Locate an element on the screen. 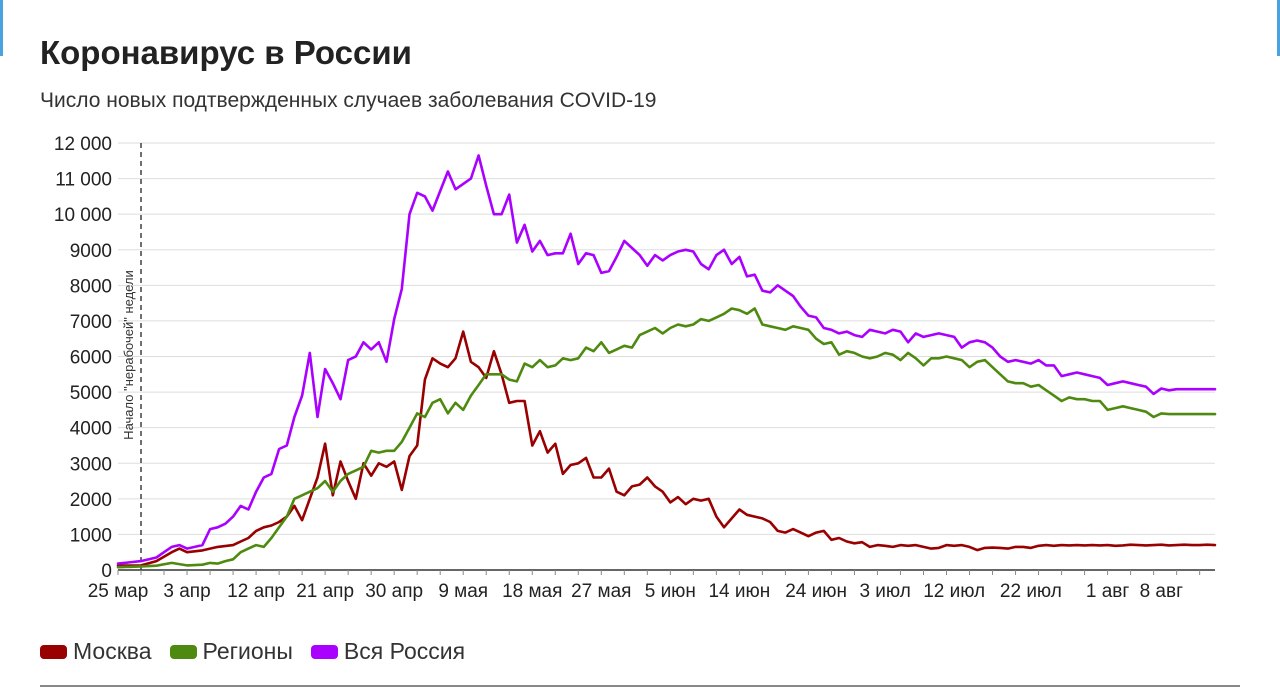 The width and height of the screenshot is (1280, 690). page-title: Коронавирус в России is located at coordinates (226, 52).